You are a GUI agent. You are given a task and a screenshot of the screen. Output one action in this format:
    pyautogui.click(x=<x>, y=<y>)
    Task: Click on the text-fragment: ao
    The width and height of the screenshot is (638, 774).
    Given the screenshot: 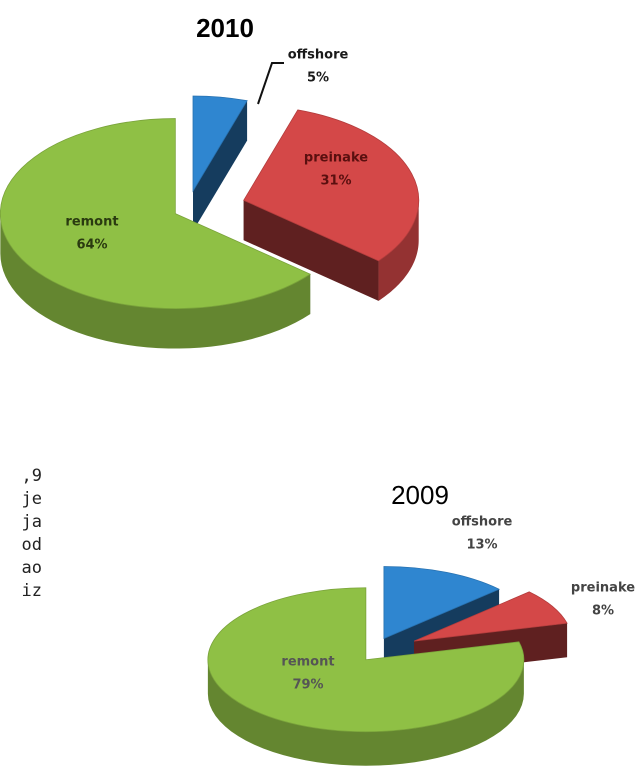 What is the action you would take?
    pyautogui.click(x=32, y=568)
    